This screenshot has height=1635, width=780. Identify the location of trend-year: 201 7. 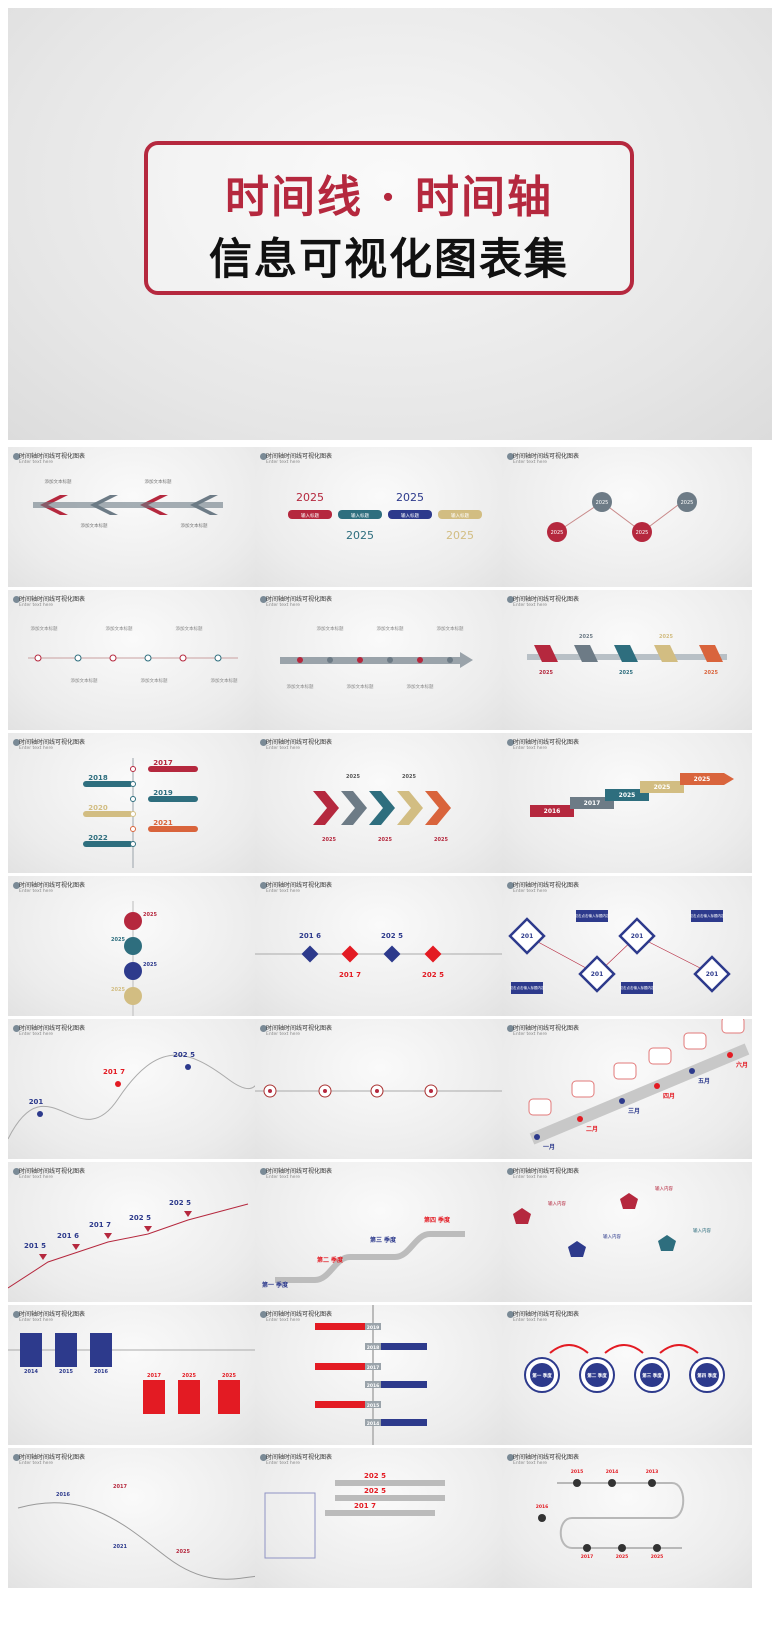
(100, 1225).